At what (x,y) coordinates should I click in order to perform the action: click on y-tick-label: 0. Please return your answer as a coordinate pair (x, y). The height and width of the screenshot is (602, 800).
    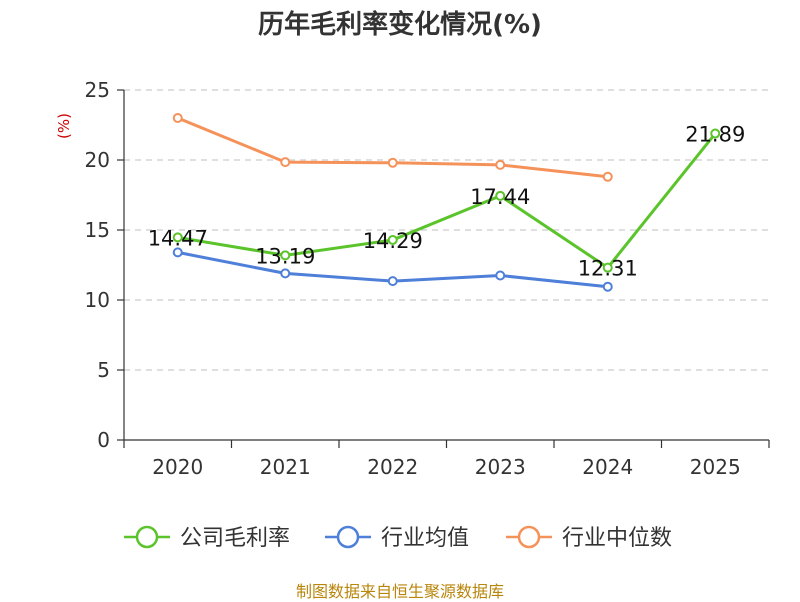
    Looking at the image, I should click on (103, 440).